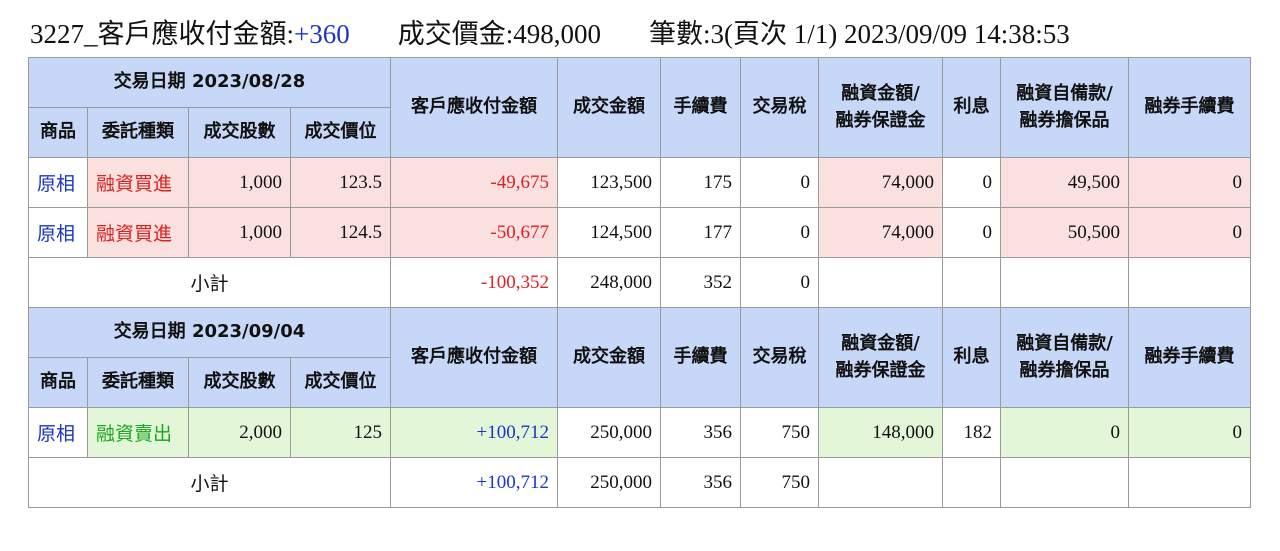 The image size is (1280, 551). What do you see at coordinates (700, 232) in the screenshot?
I see `cell: 177` at bounding box center [700, 232].